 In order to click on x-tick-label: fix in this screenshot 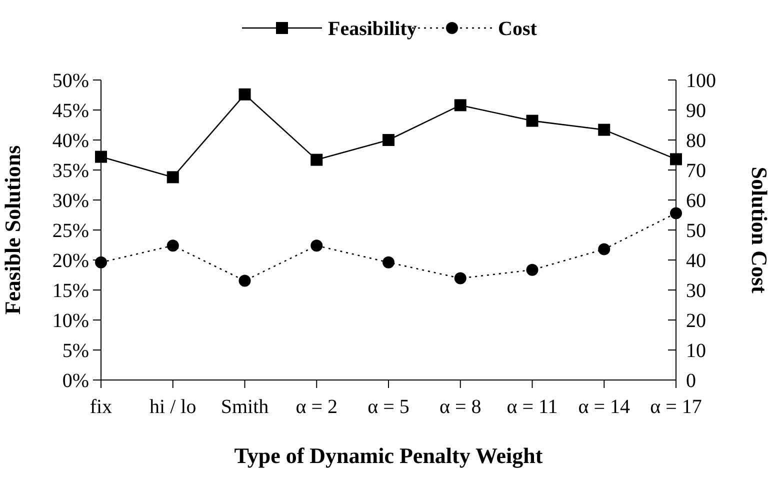, I will do `click(101, 407)`.